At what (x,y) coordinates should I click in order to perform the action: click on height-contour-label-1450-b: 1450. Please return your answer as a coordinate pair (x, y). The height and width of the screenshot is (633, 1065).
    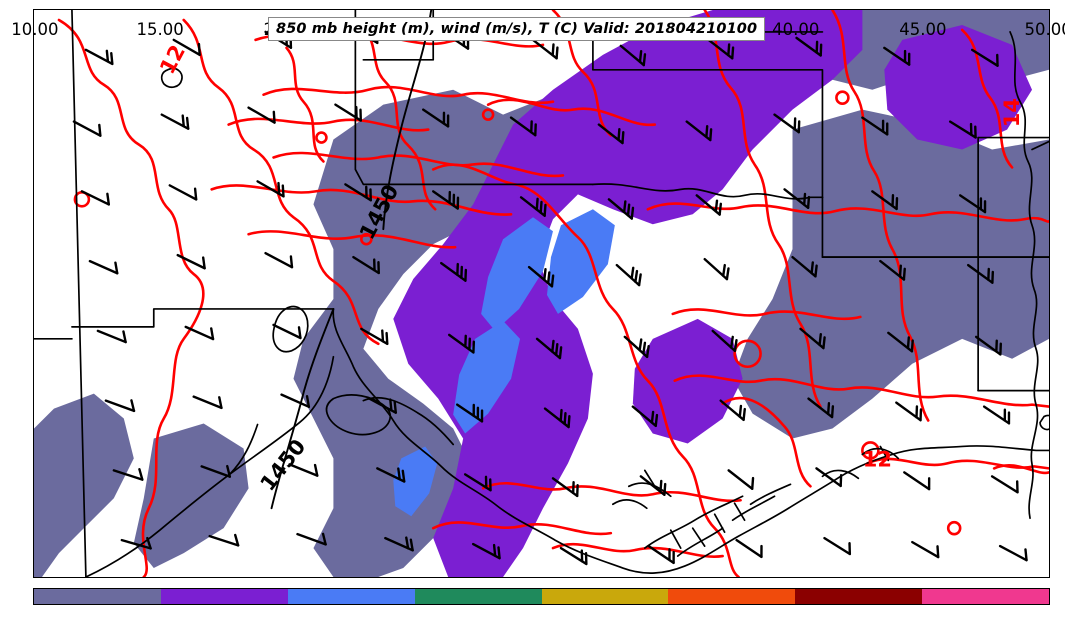
    Looking at the image, I should click on (283, 465).